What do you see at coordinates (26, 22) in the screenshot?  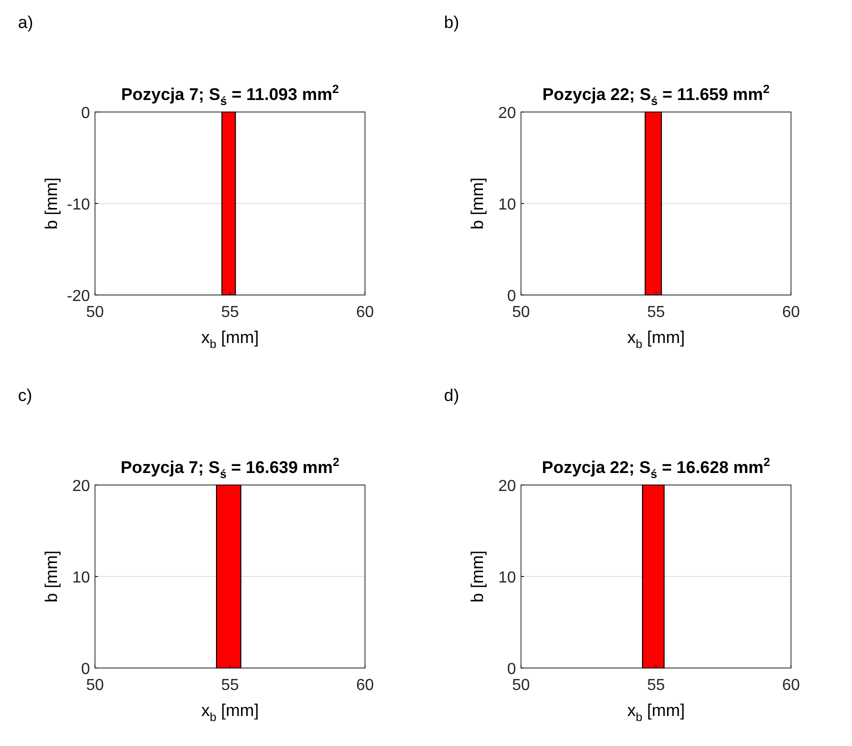 I see `text: a)` at bounding box center [26, 22].